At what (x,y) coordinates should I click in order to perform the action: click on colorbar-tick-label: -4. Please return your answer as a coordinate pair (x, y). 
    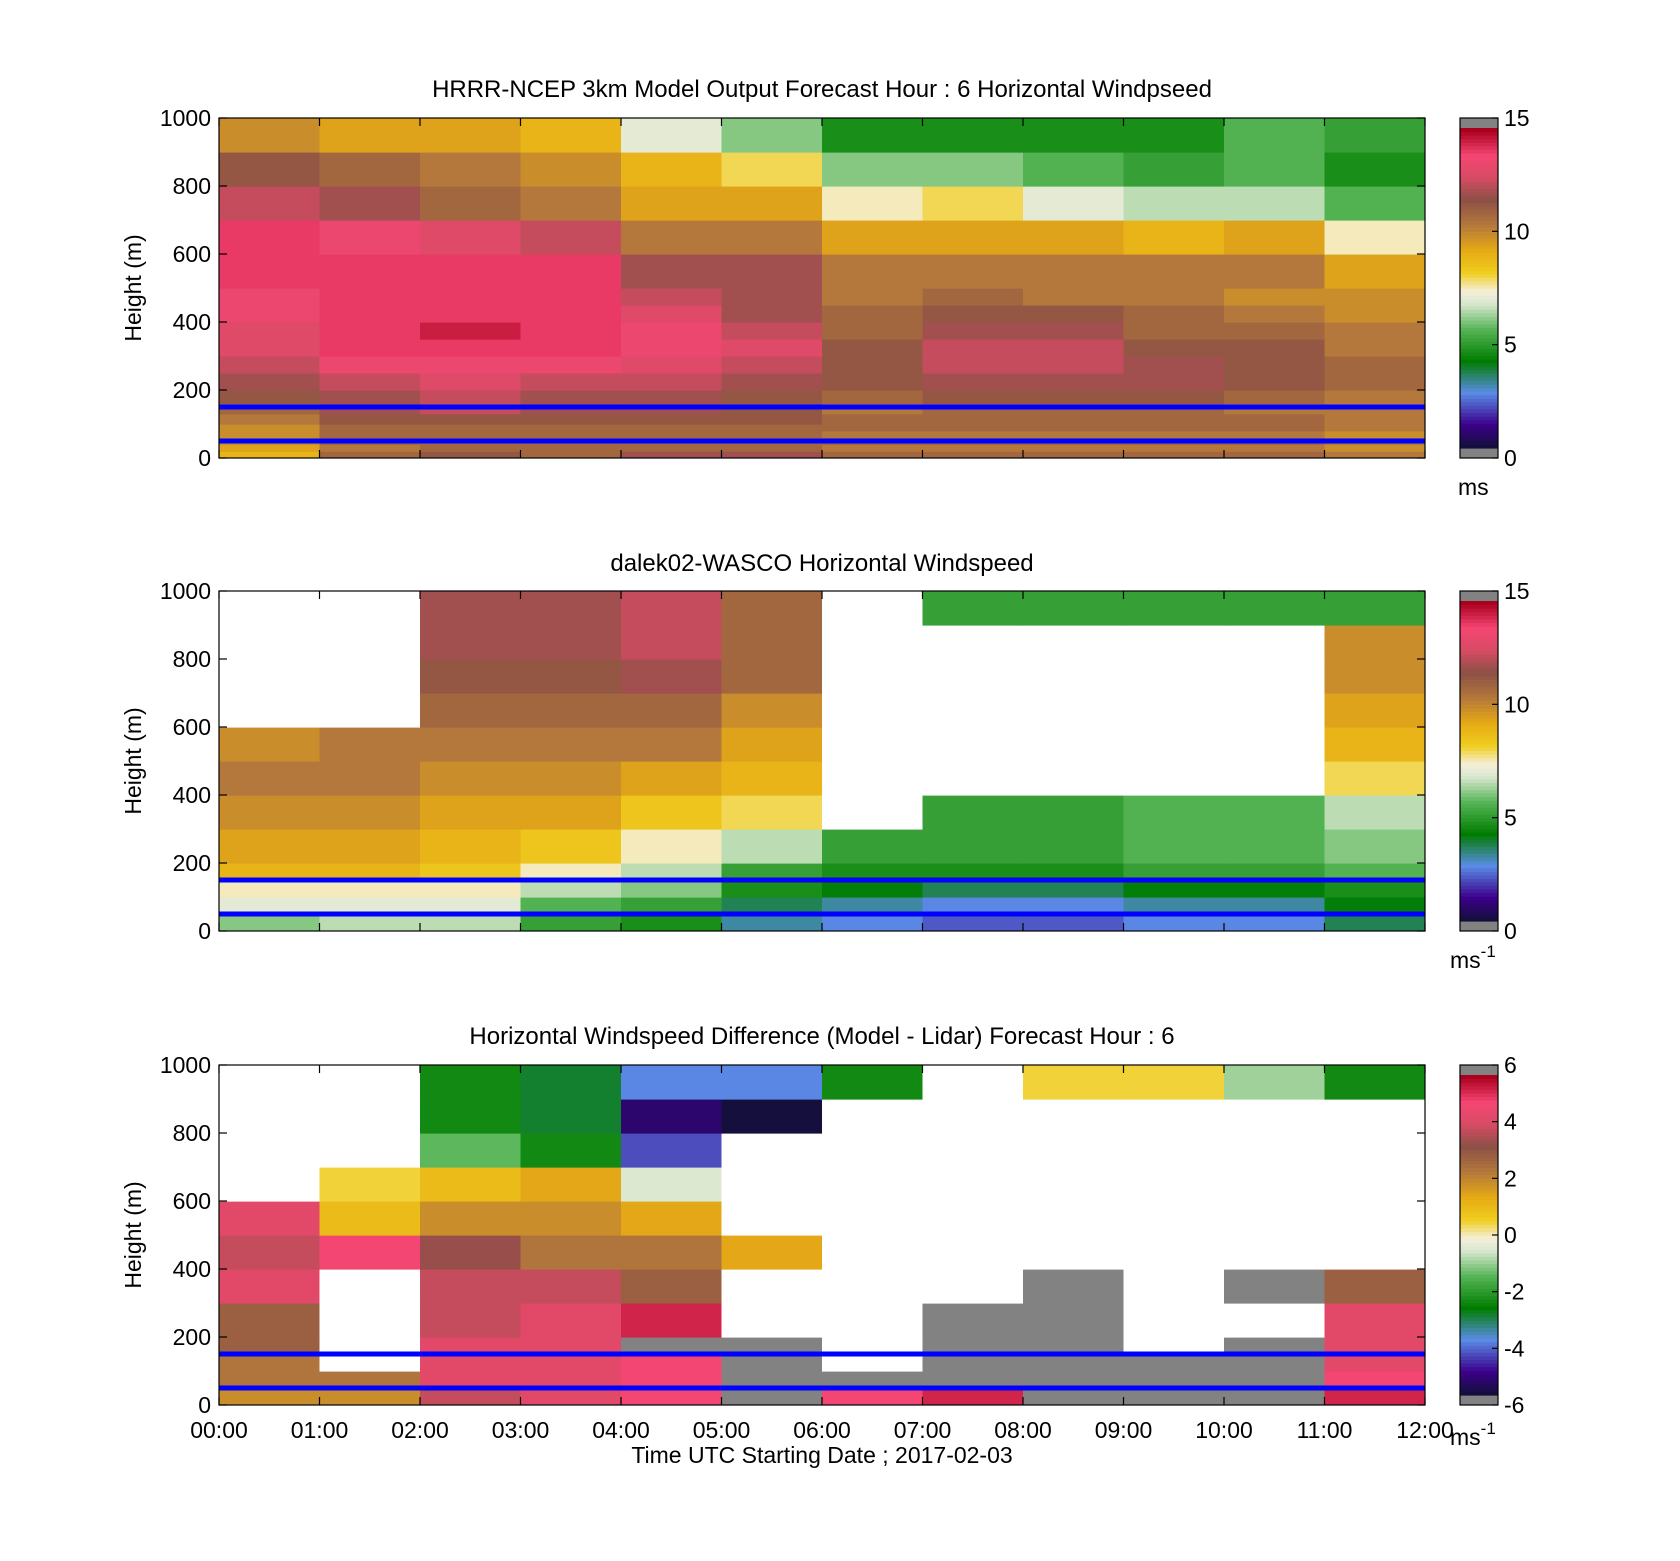
    Looking at the image, I should click on (1514, 1348).